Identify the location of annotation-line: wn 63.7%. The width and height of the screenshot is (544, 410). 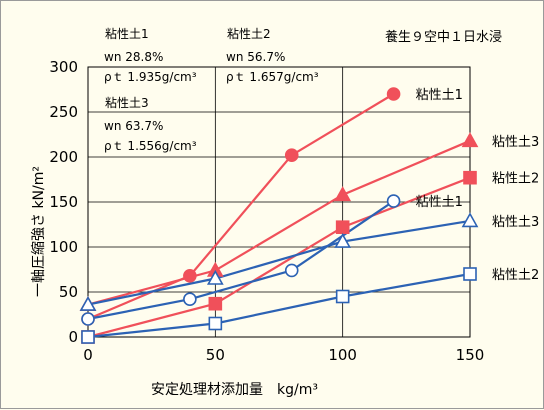
(133, 126).